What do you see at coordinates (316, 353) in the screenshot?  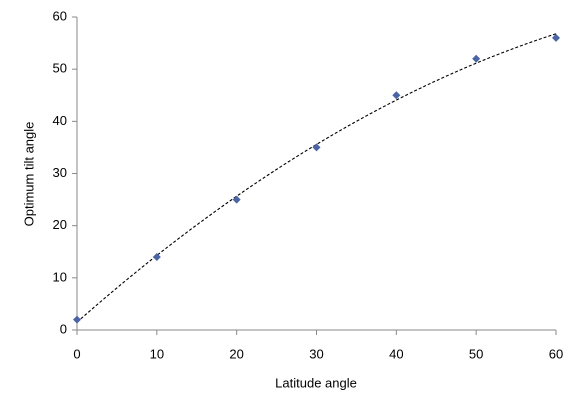 I see `x-tick-label: 30` at bounding box center [316, 353].